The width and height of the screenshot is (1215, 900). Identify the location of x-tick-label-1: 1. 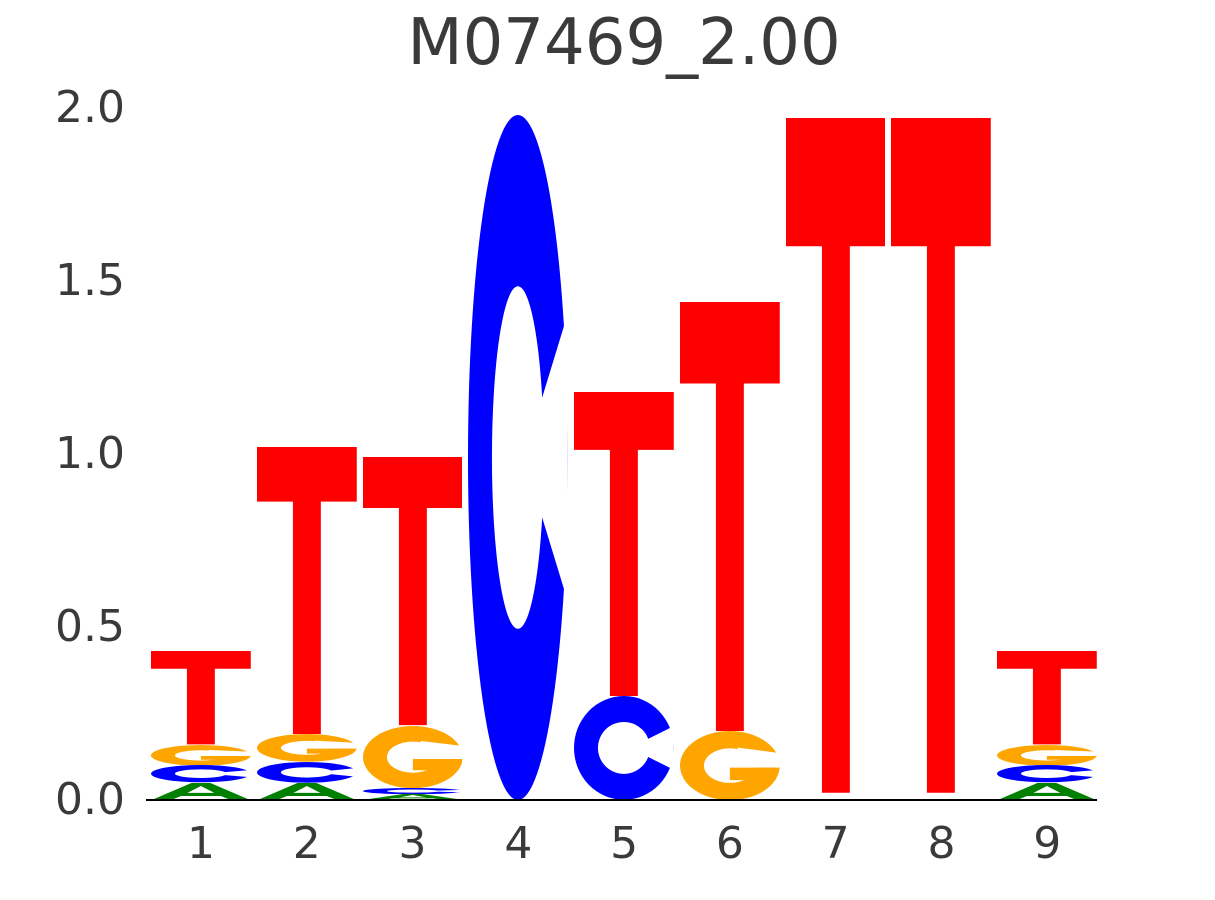
(201, 843).